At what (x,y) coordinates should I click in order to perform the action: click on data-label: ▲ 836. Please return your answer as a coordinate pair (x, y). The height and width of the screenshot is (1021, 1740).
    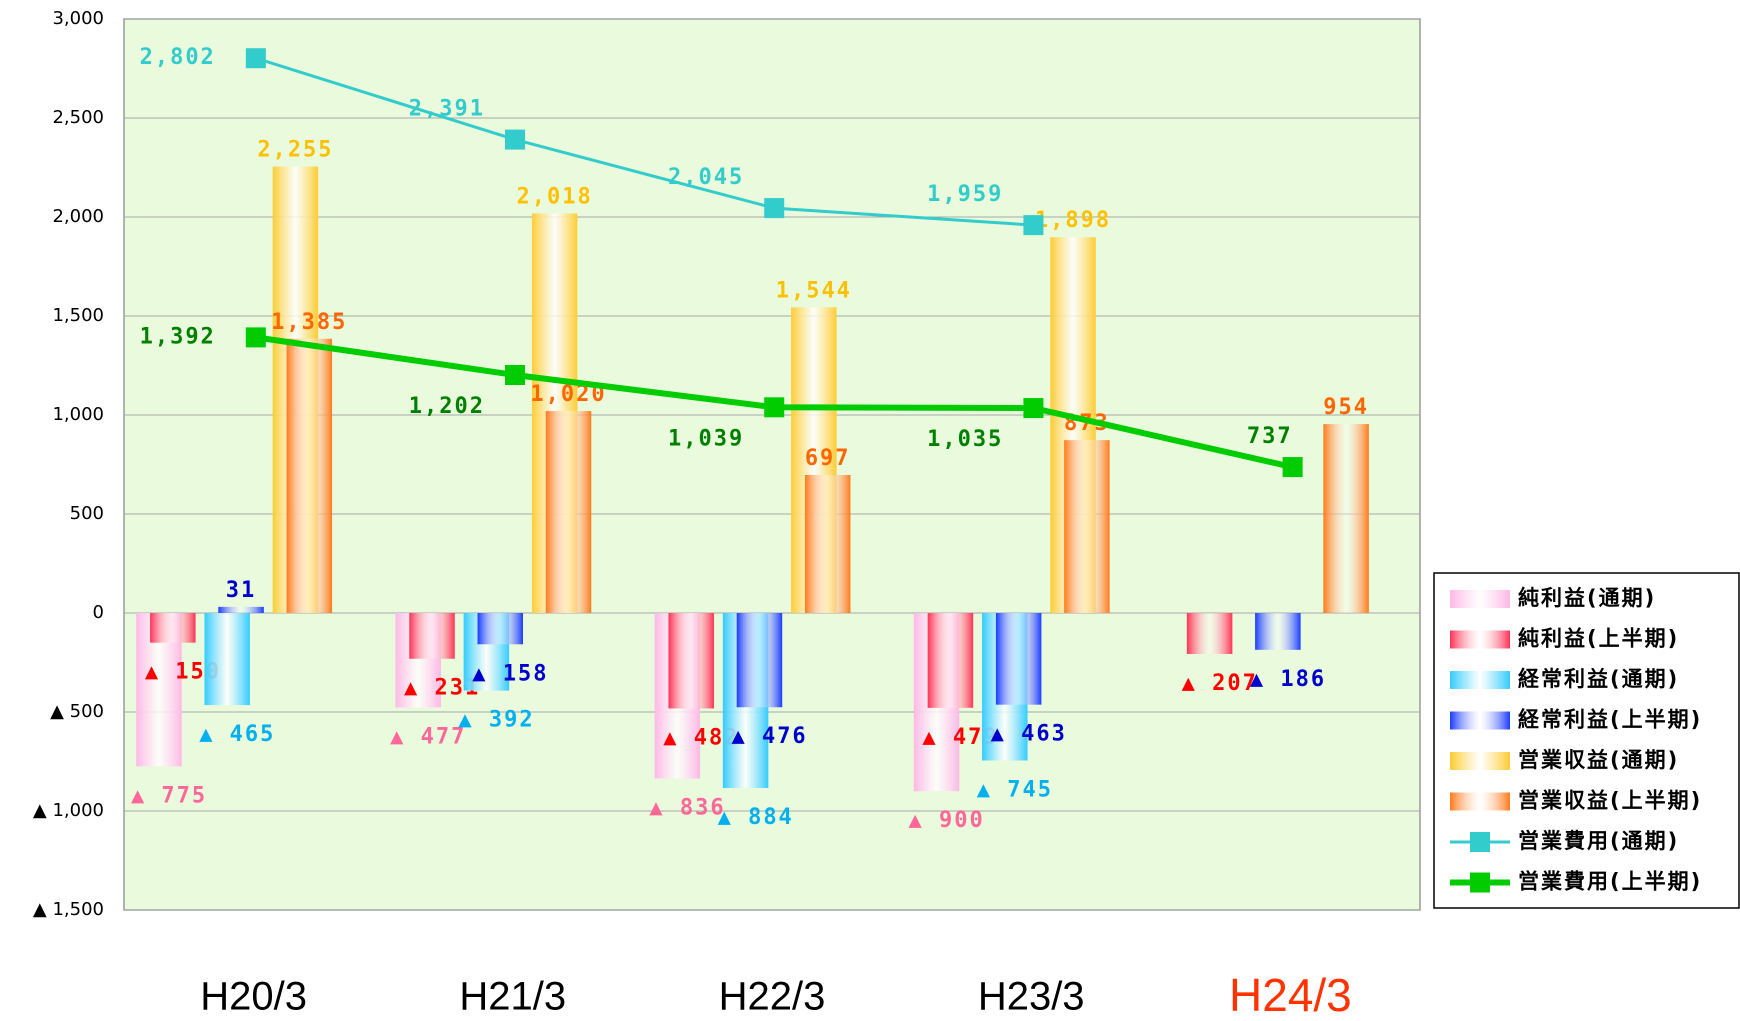
    Looking at the image, I should click on (687, 808).